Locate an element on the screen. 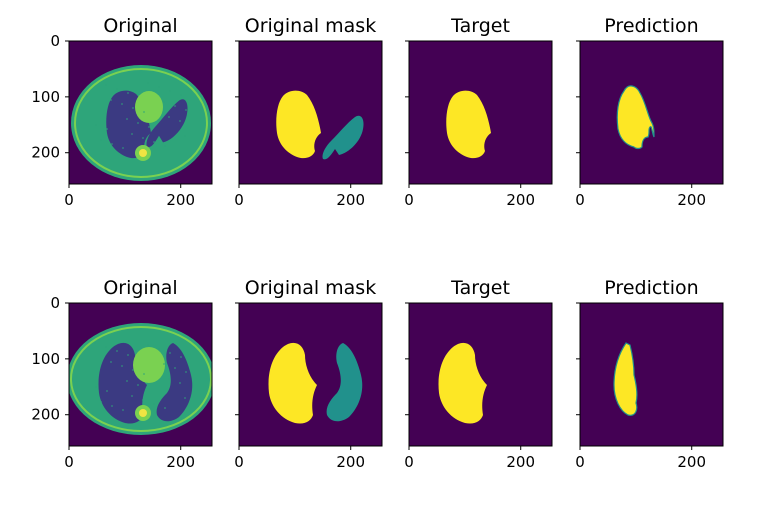 The width and height of the screenshot is (773, 505). panel-r1-c2: Original mask 0 200 is located at coordinates (308, 112).